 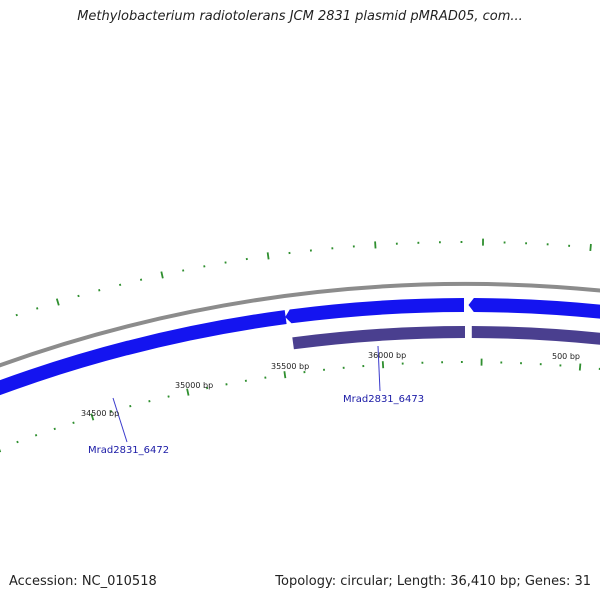 I want to click on backbone-ring, so click(x=300, y=325).